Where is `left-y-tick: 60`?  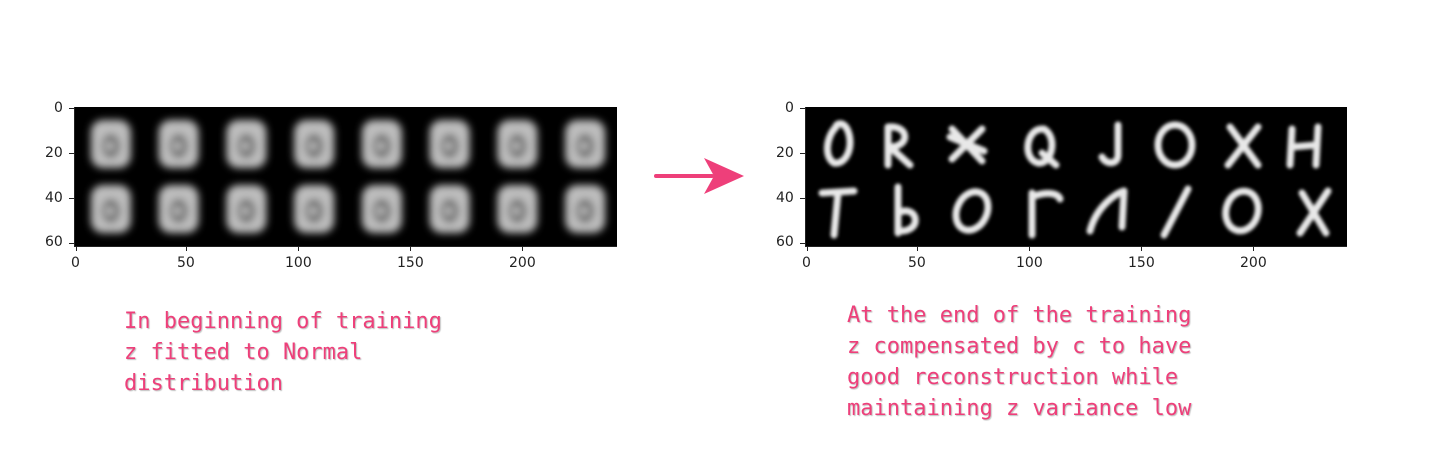
left-y-tick: 60 is located at coordinates (54, 242).